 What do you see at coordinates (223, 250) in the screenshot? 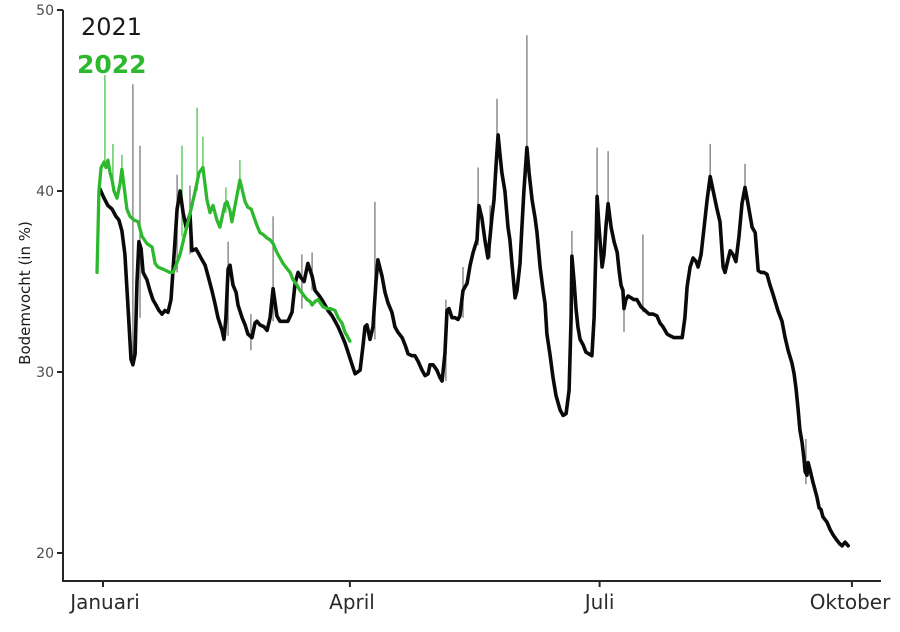
I see `series-2022-line` at bounding box center [223, 250].